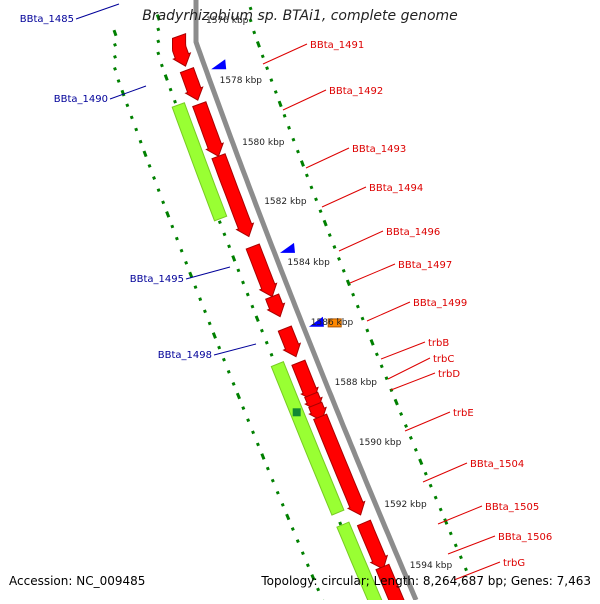  Describe the element at coordinates (337, 45) in the screenshot. I see `gene-label: BBta_1491` at that location.